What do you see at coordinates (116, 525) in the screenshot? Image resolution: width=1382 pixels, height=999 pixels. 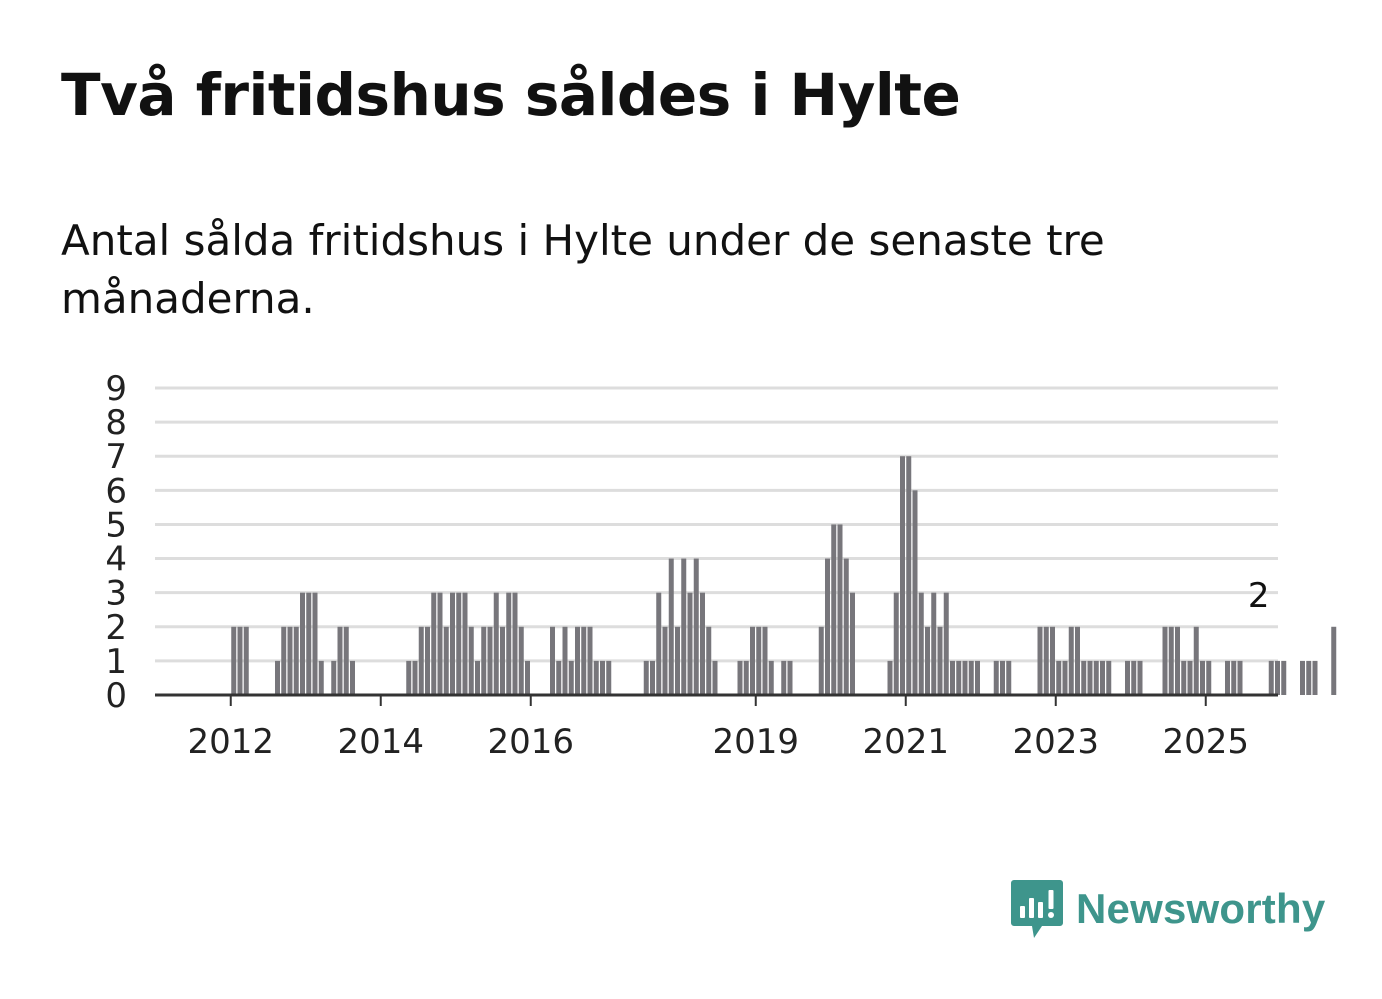 I see `y-tick-label: 5` at bounding box center [116, 525].